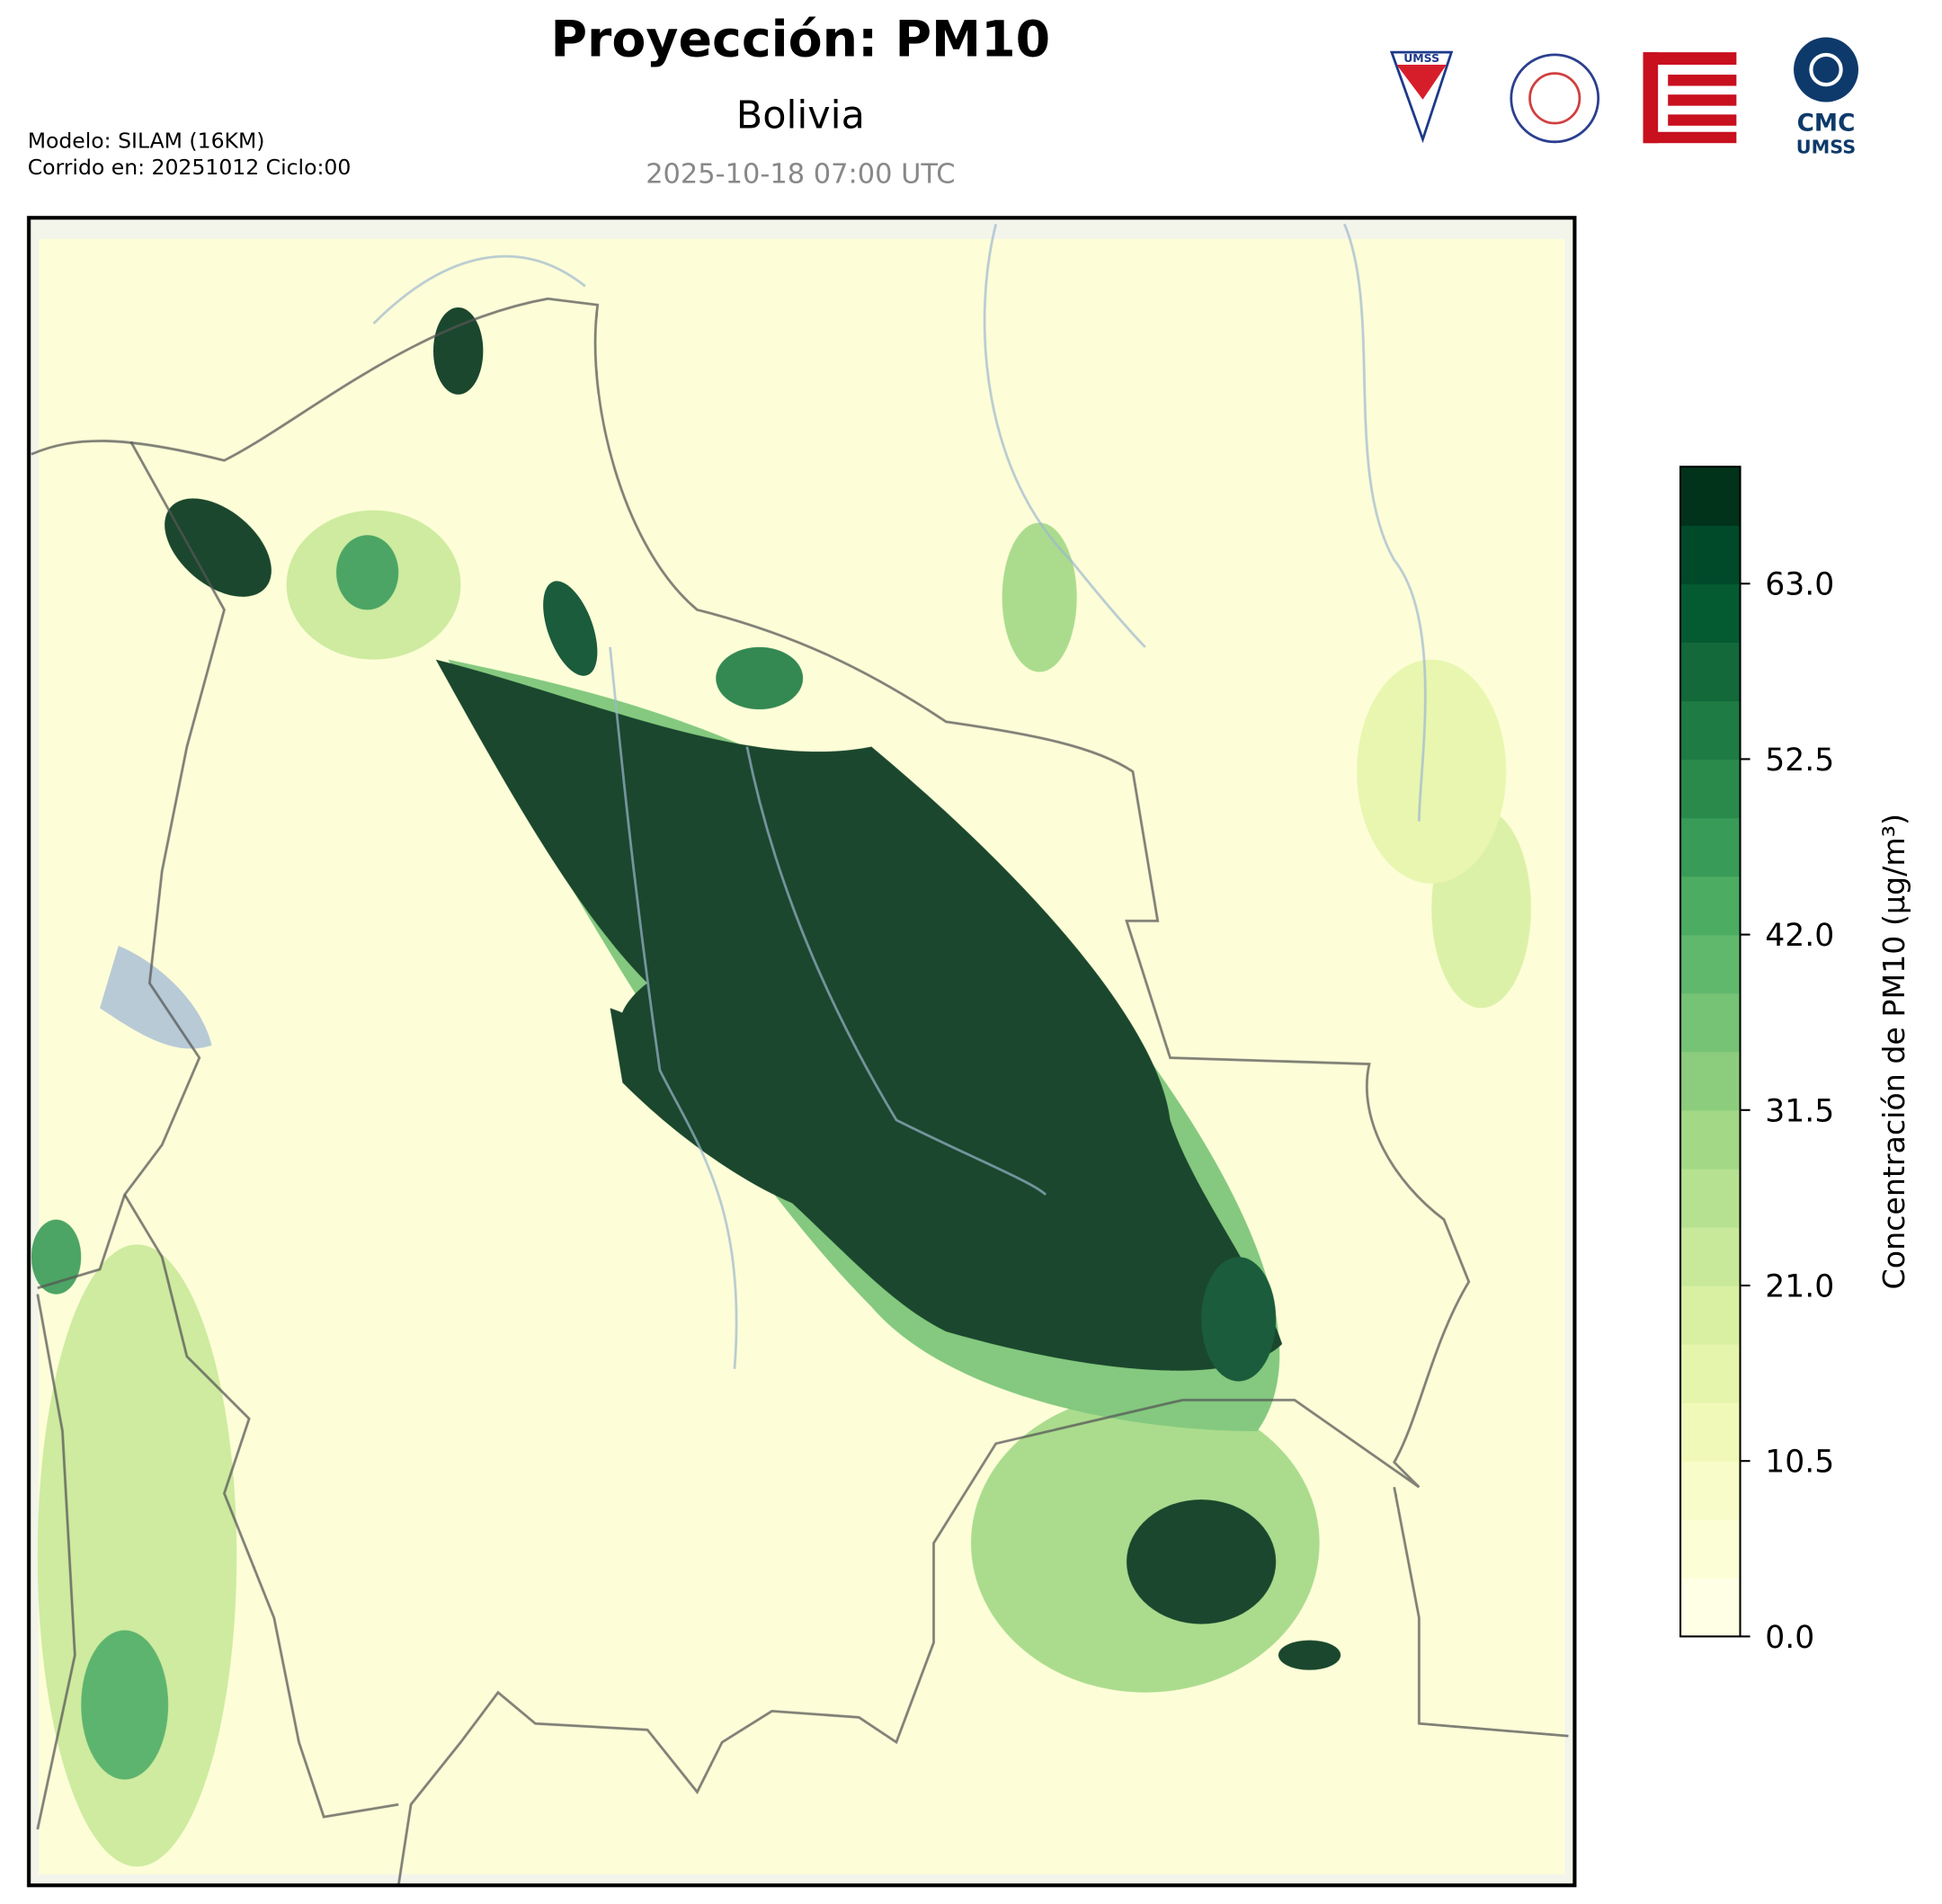 The height and width of the screenshot is (1904, 1942). Describe the element at coordinates (1799, 761) in the screenshot. I see `colorbar-tick-label: 52.5` at that location.